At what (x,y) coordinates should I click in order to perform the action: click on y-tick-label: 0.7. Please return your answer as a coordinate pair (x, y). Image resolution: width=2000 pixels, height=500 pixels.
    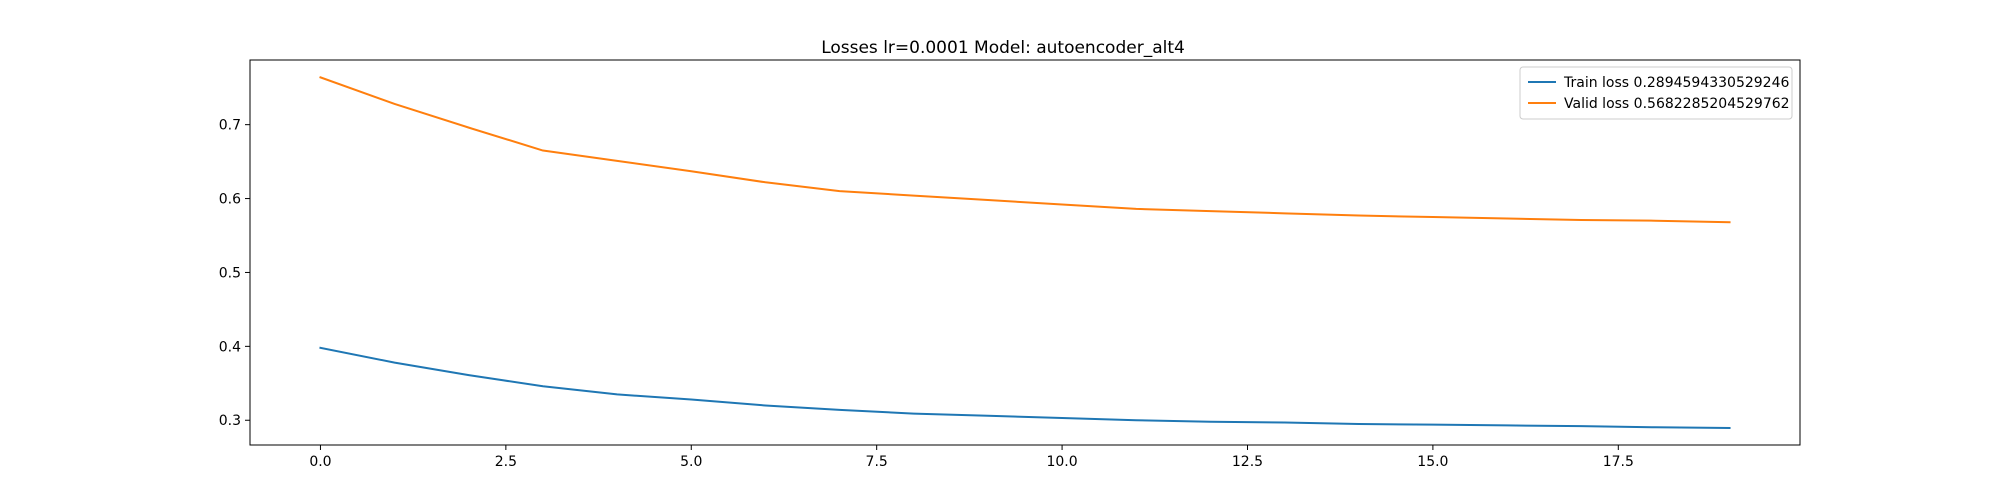
    Looking at the image, I should click on (230, 126).